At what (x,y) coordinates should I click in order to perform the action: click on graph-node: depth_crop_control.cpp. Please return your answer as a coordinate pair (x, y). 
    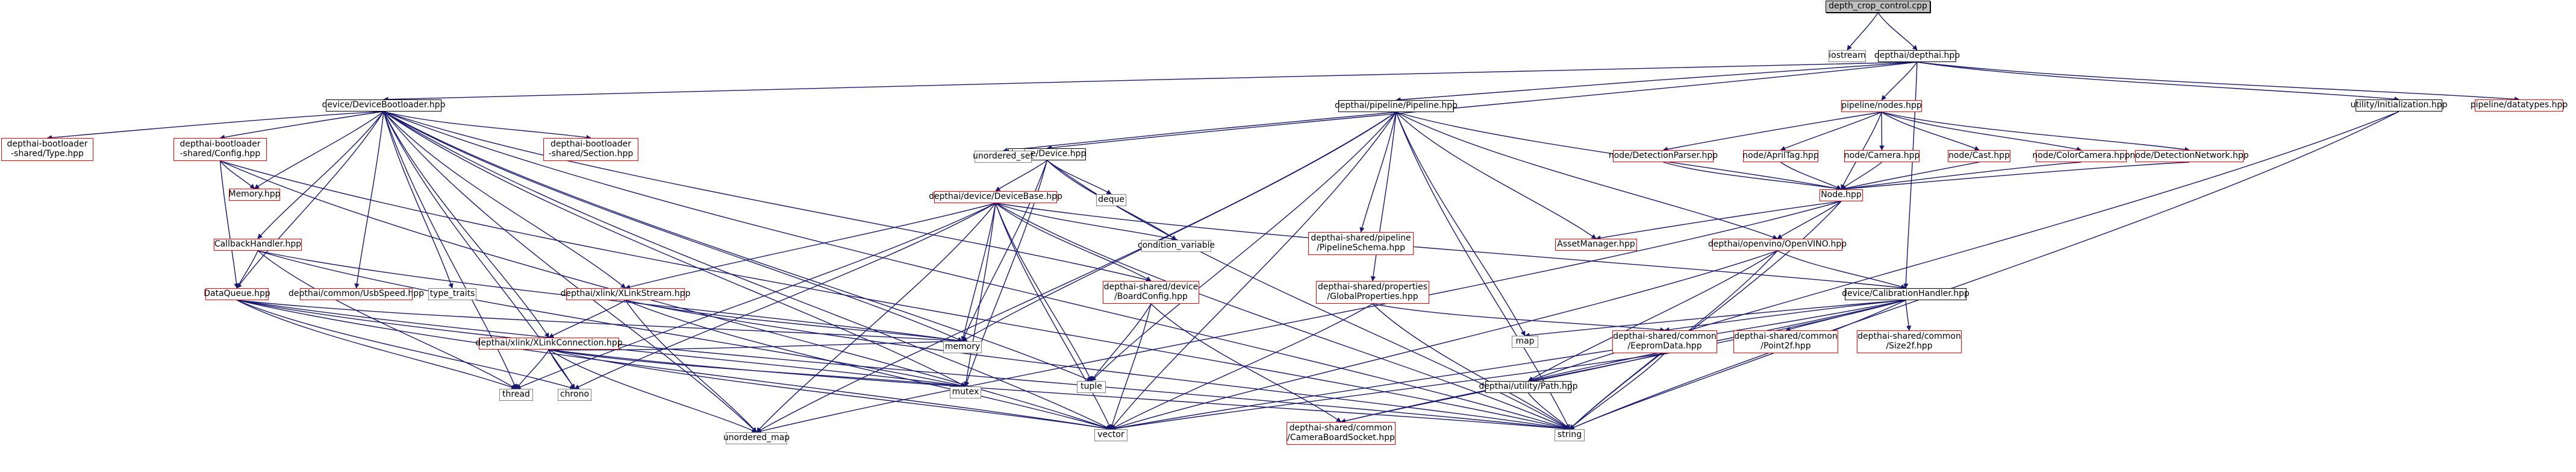
    Looking at the image, I should click on (1878, 7).